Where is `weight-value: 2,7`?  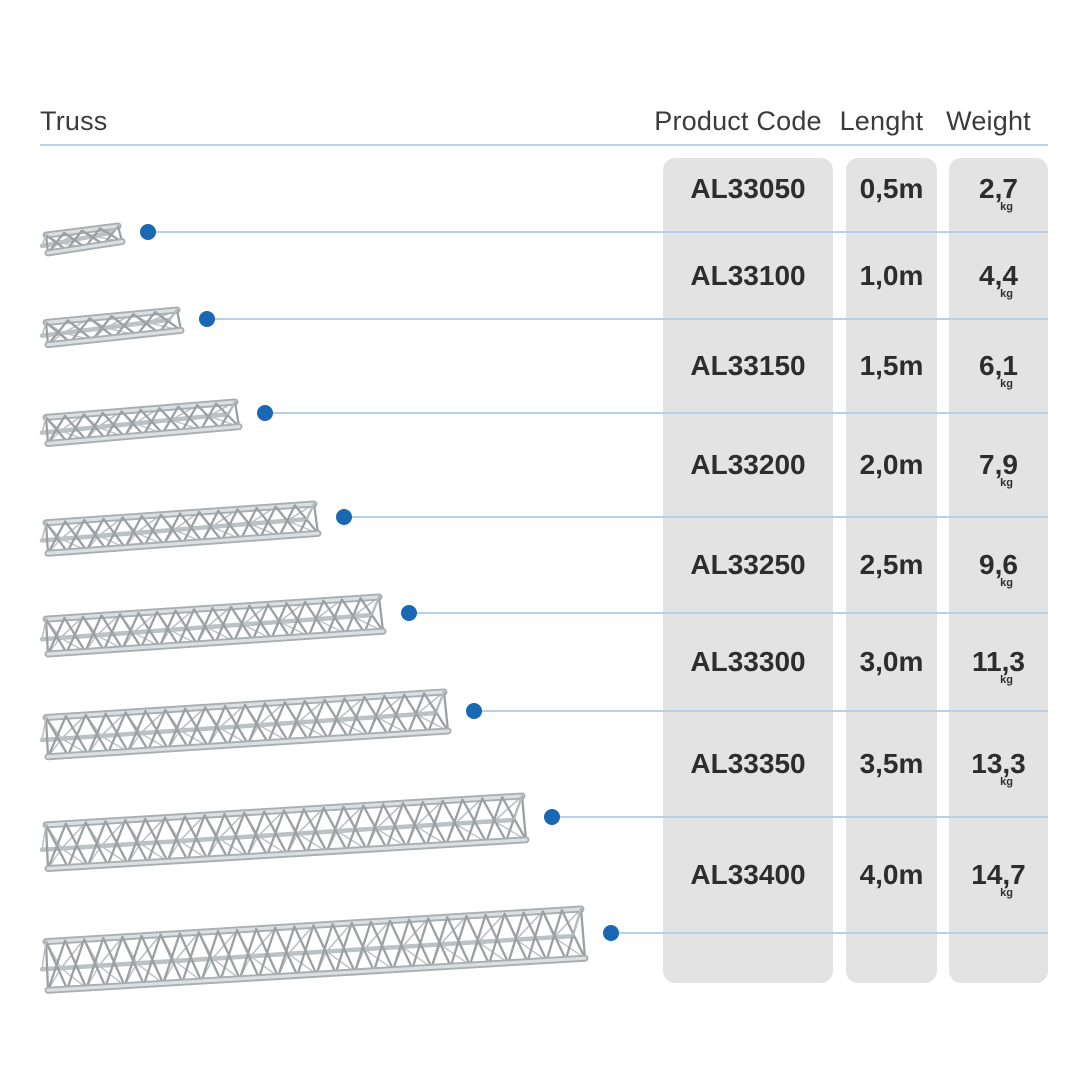 weight-value: 2,7 is located at coordinates (998, 188).